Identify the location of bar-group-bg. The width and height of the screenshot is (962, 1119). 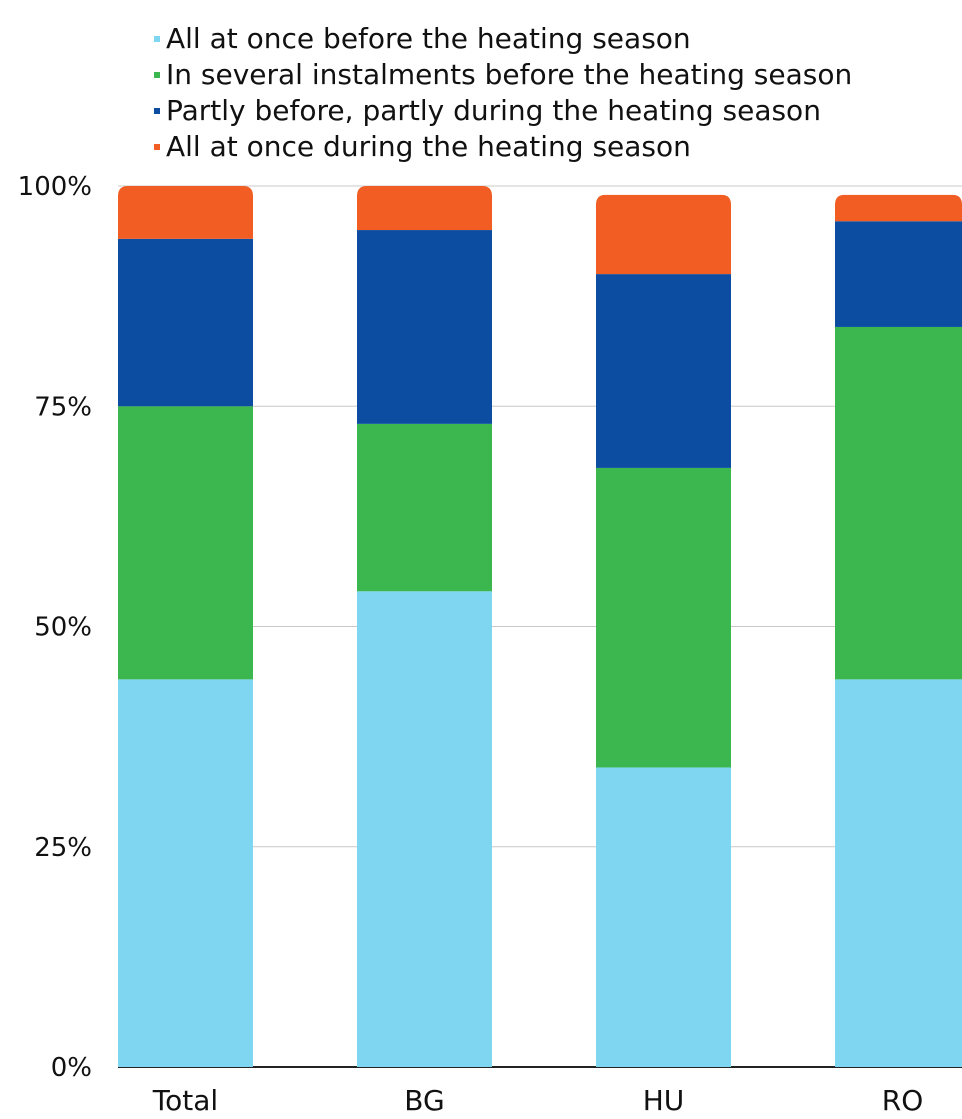
(424, 626).